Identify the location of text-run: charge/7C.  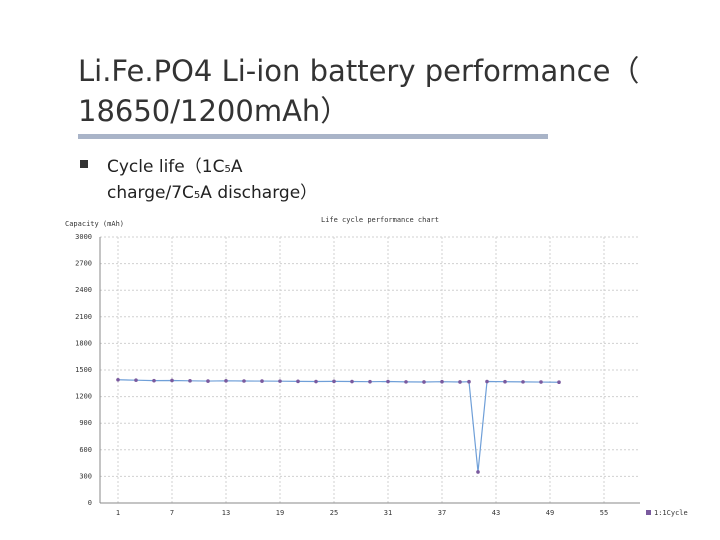
(150, 193).